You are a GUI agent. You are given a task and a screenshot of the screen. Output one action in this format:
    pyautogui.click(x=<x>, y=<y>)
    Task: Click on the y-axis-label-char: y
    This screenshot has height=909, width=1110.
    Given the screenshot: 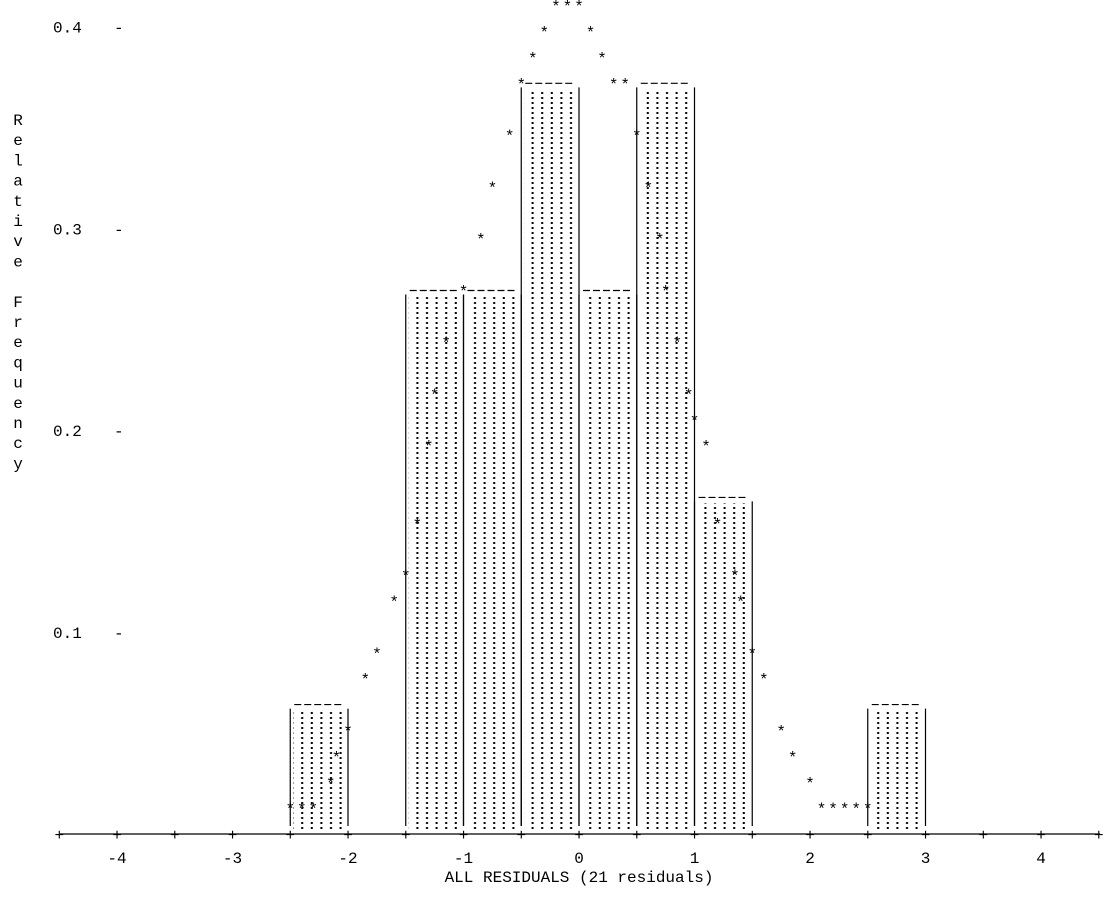 What is the action you would take?
    pyautogui.click(x=18, y=464)
    